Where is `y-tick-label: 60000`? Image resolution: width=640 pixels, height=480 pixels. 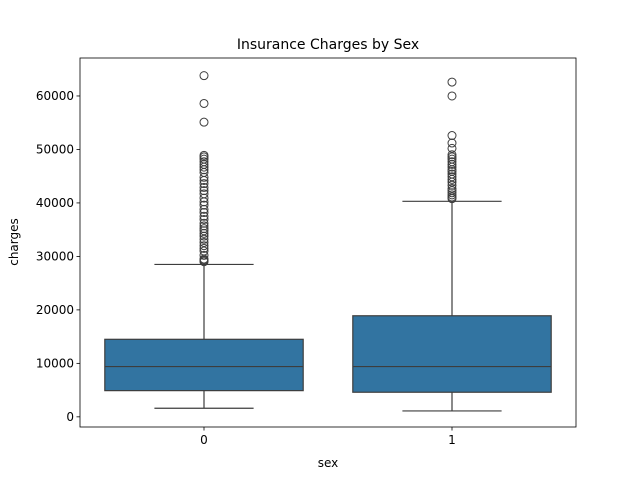
y-tick-label: 60000 is located at coordinates (55, 96).